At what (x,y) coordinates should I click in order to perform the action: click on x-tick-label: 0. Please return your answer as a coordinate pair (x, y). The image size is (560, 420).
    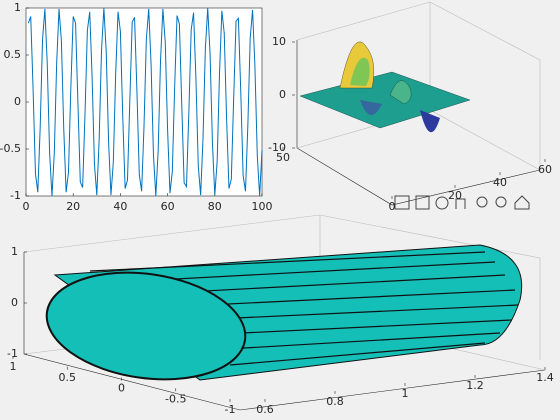
    Looking at the image, I should click on (26, 206).